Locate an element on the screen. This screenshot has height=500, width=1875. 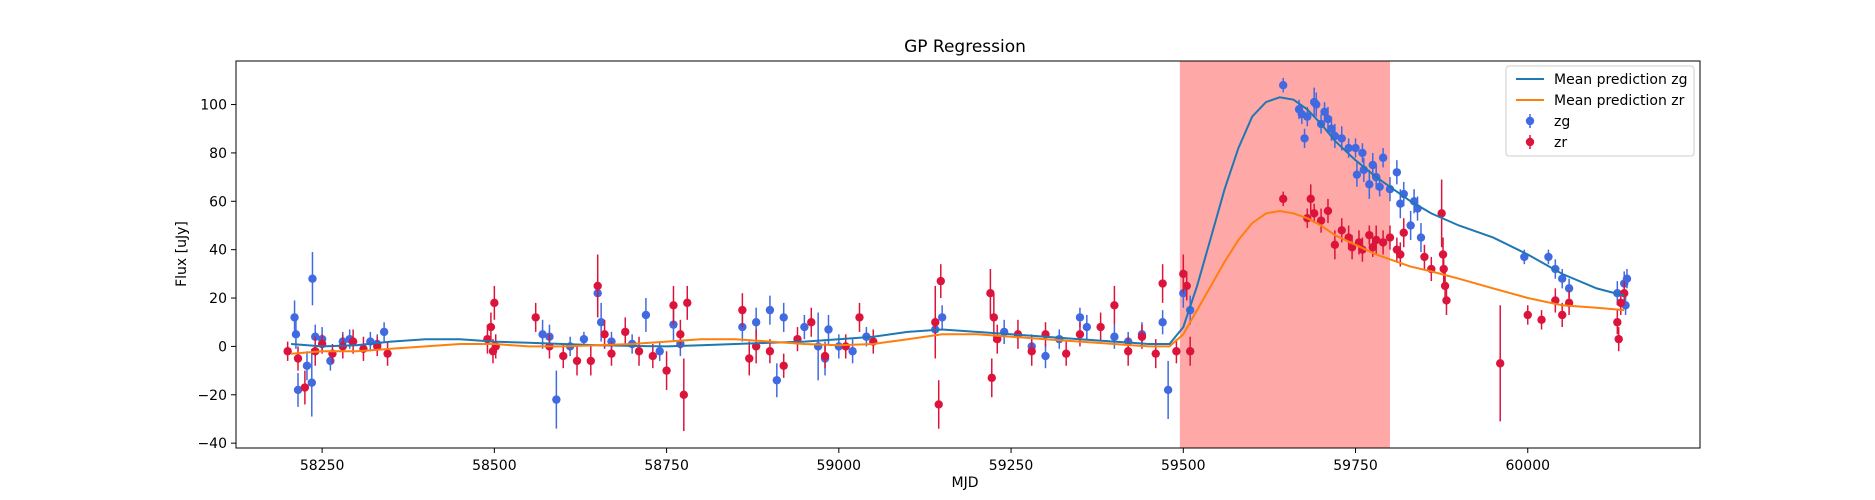
x-tick-label: 58250 is located at coordinates (322, 466).